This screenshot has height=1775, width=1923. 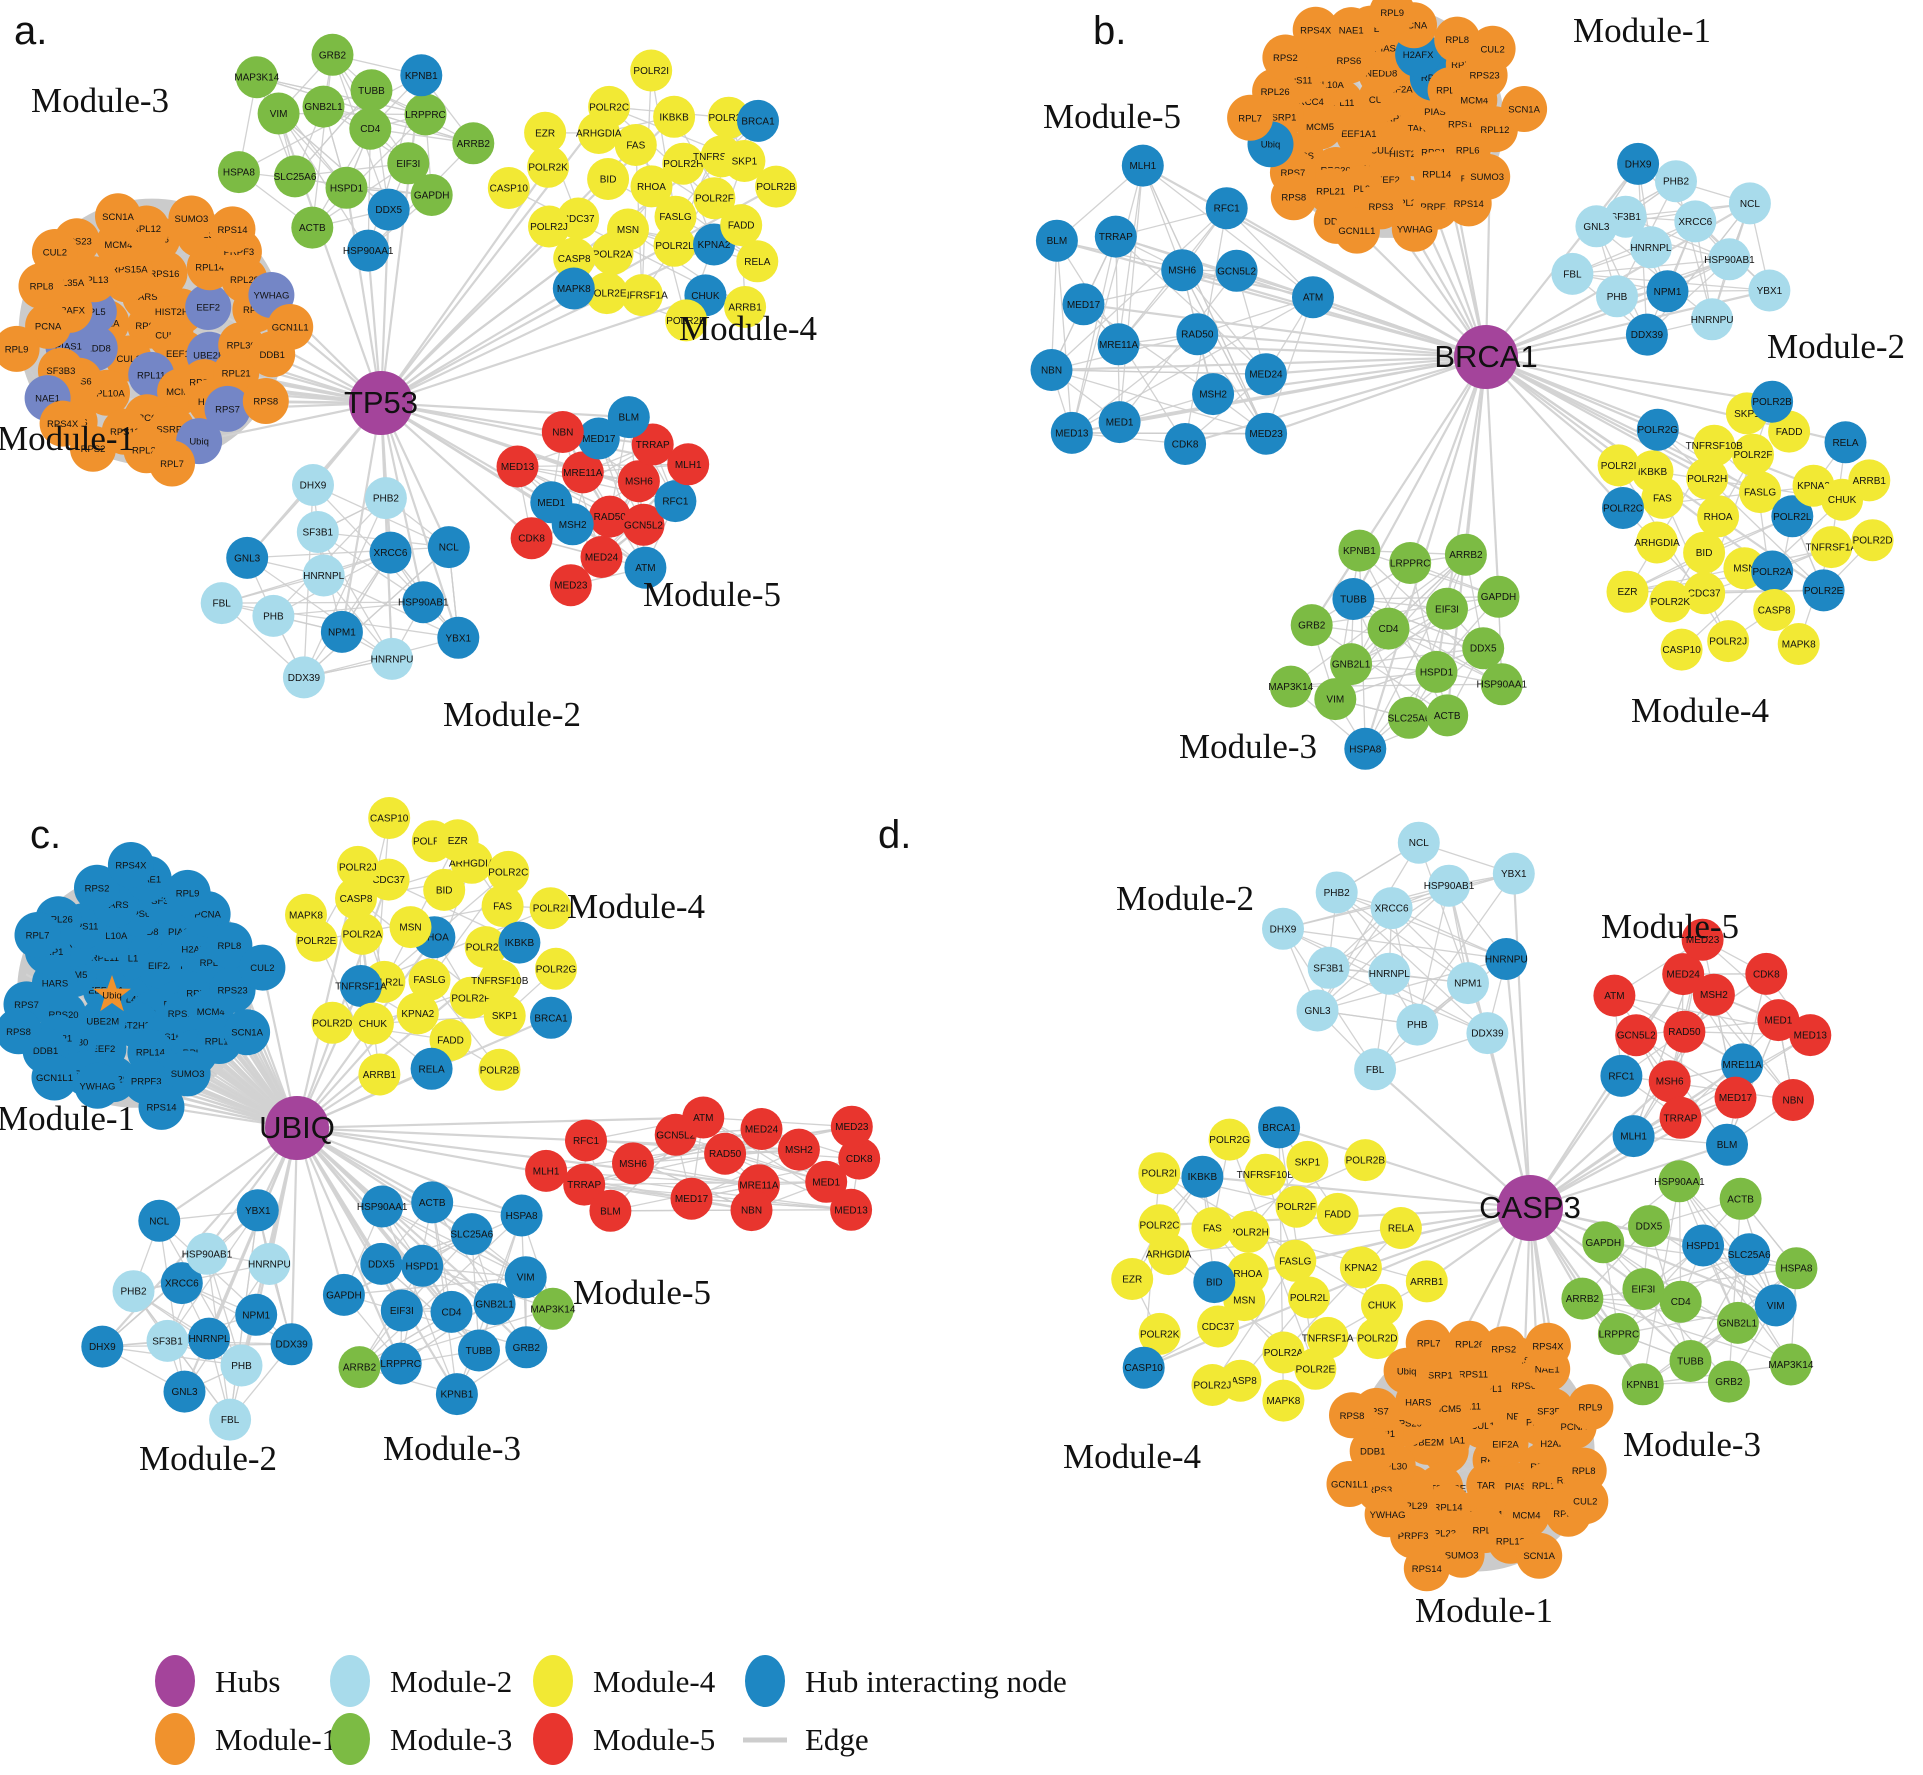 What do you see at coordinates (421, 1739) in the screenshot?
I see `legend-item-module-3: Module-3` at bounding box center [421, 1739].